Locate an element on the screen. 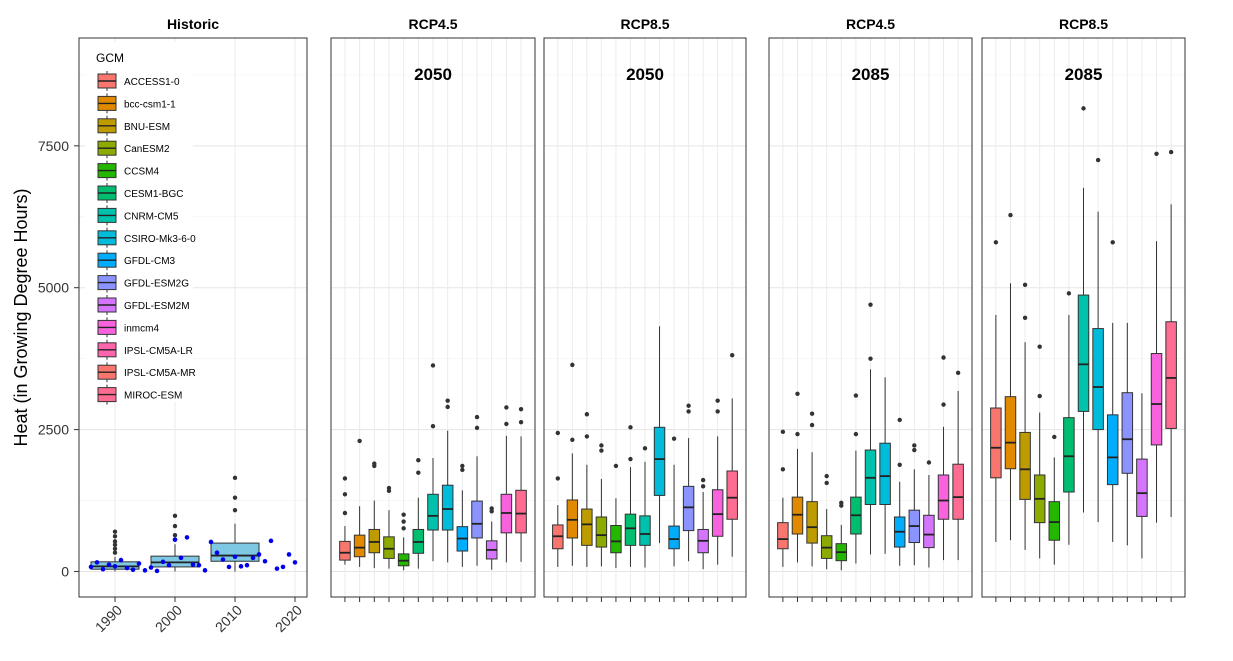 The image size is (1233, 661). legend-label: BNU-ESM is located at coordinates (147, 127).